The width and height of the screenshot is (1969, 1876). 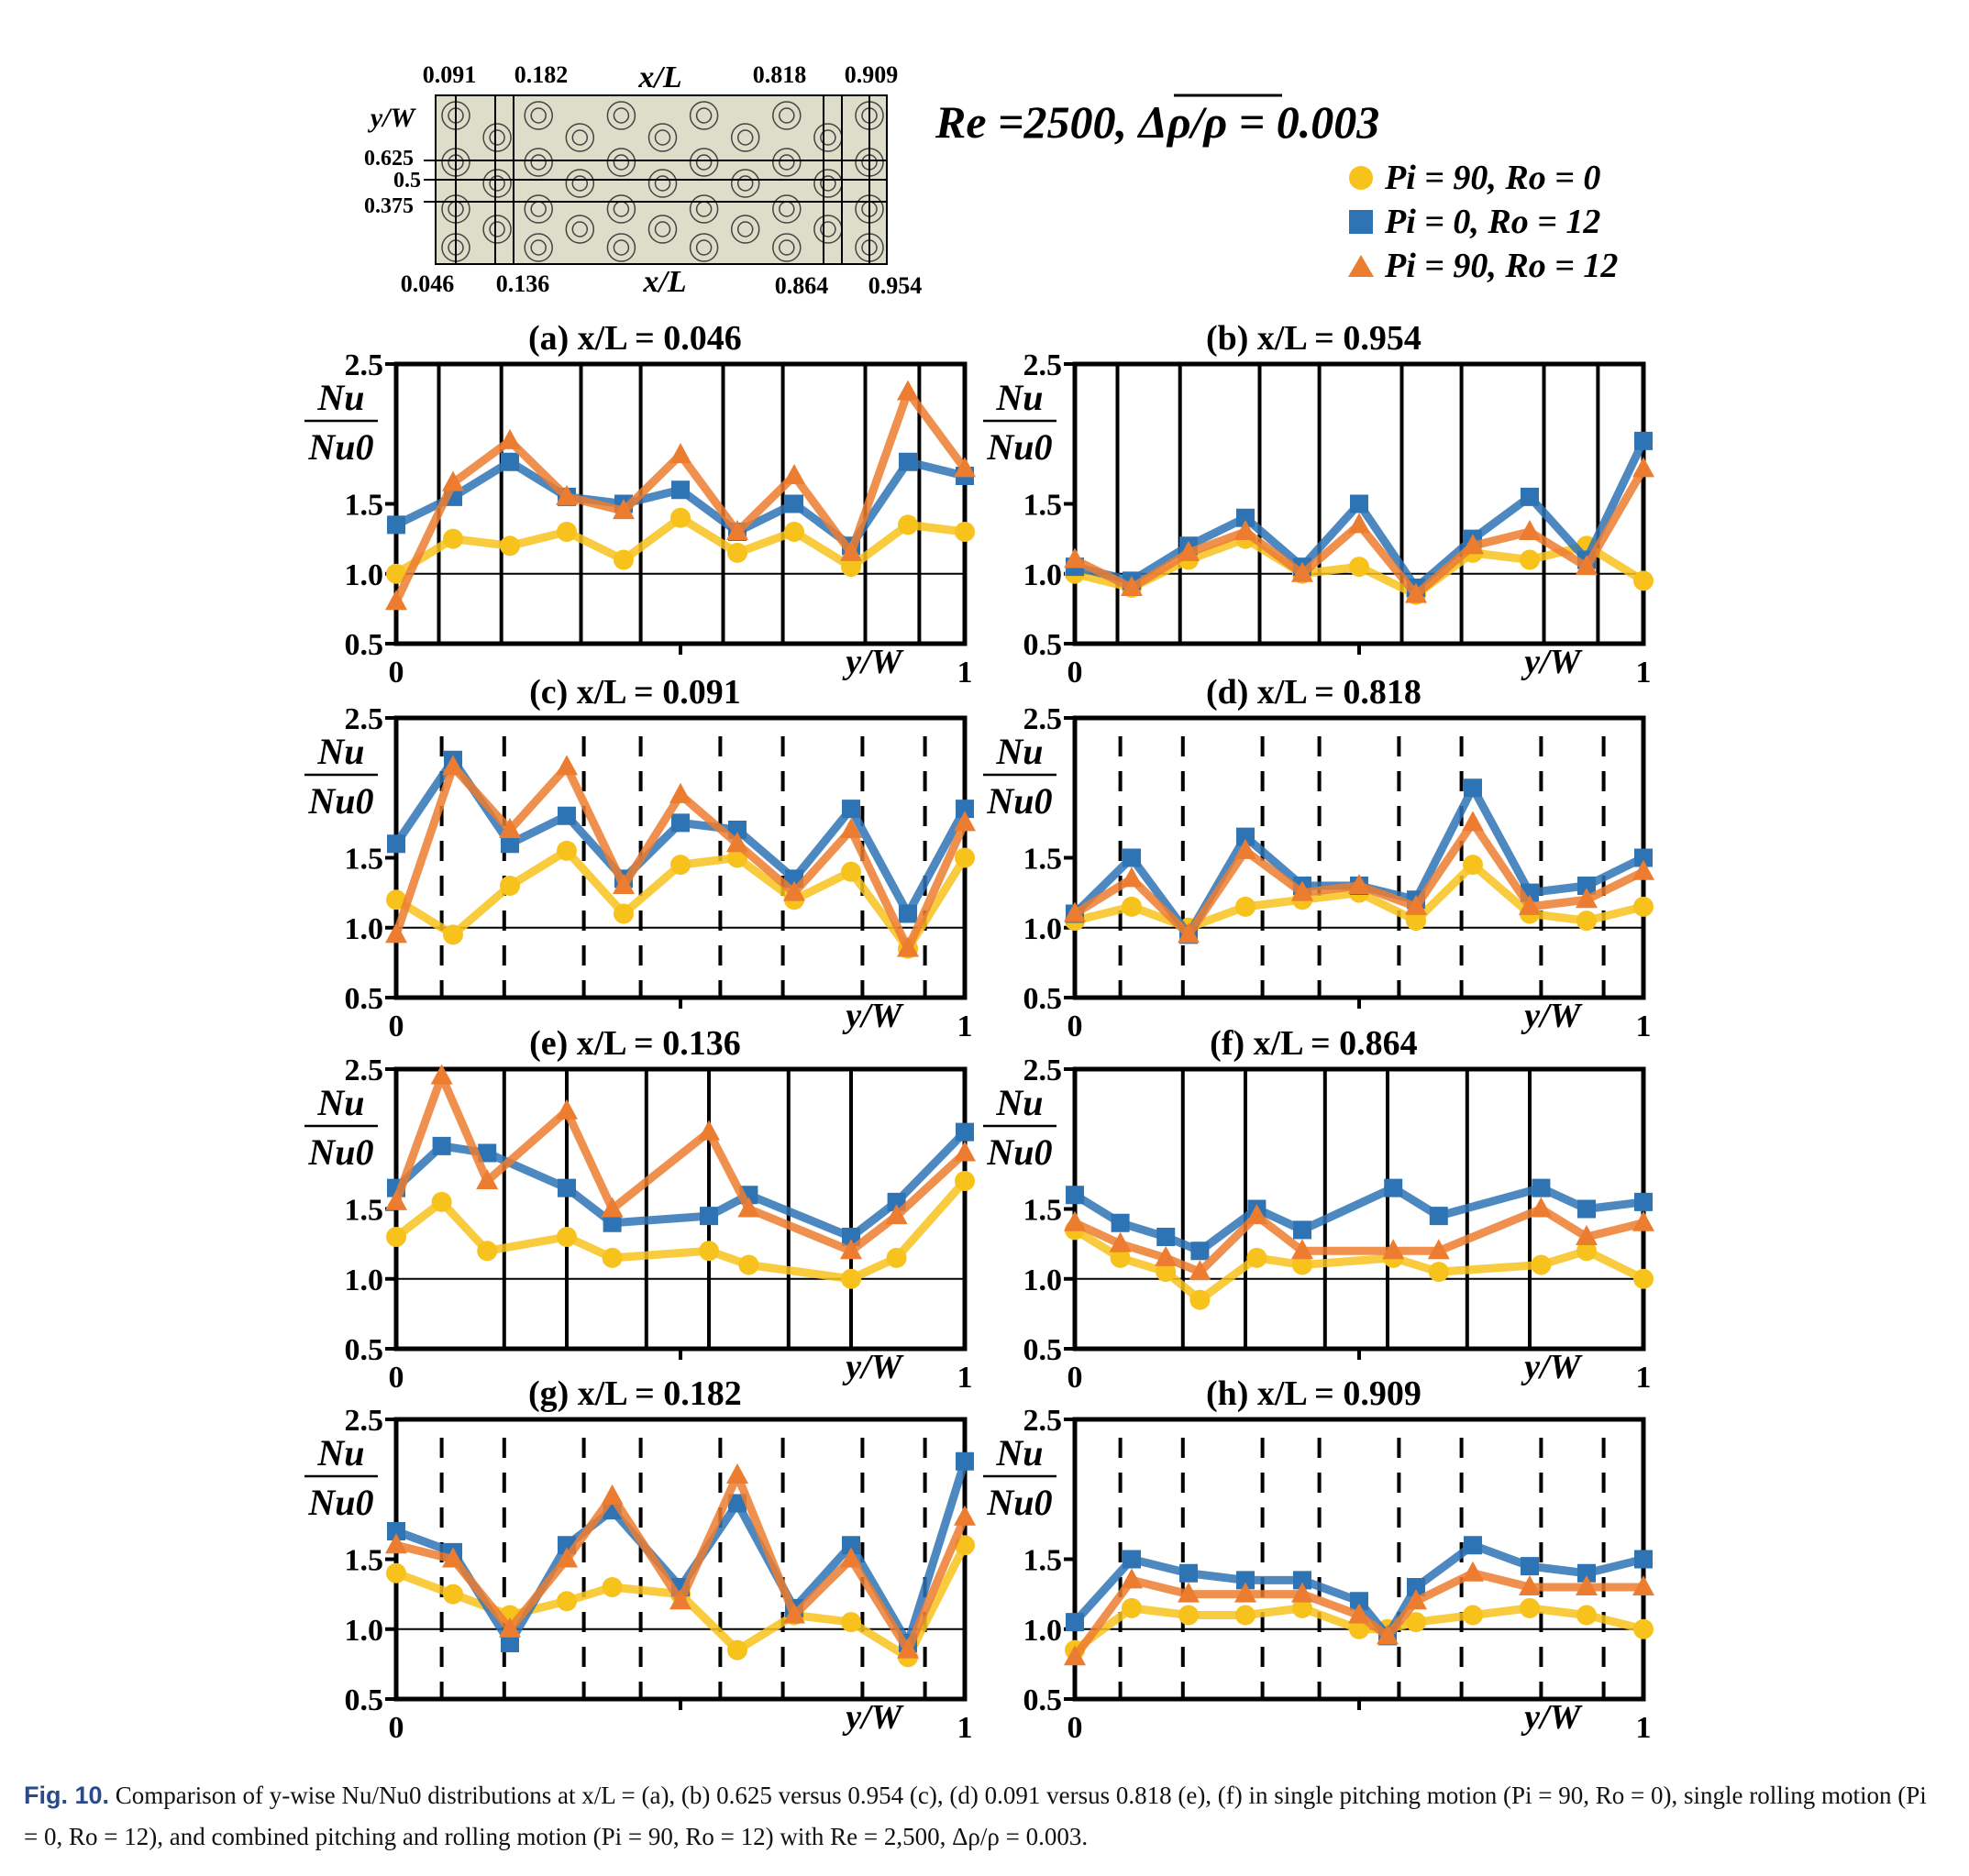 What do you see at coordinates (1019, 776) in the screenshot?
I see `y-axis-label: Nu Nu0` at bounding box center [1019, 776].